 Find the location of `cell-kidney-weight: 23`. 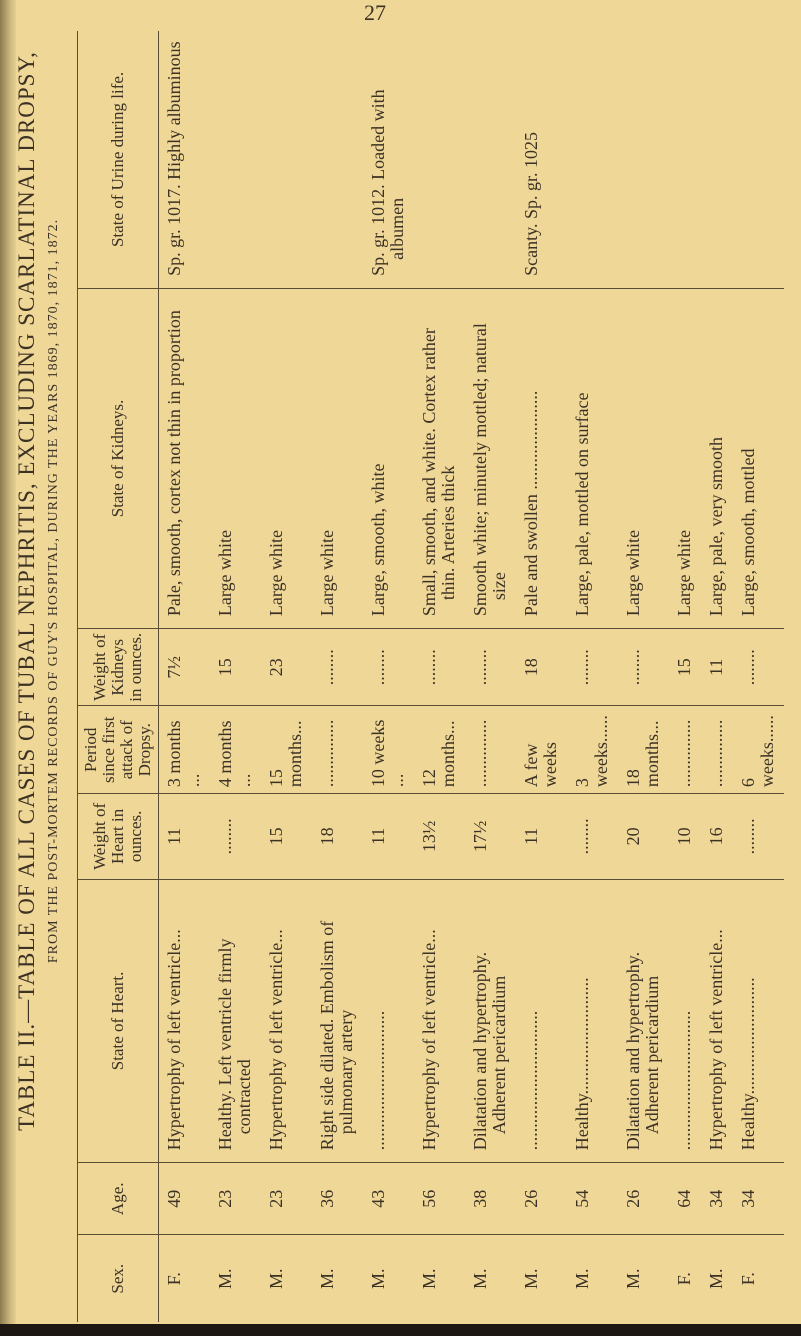

cell-kidney-weight: 23 is located at coordinates (276, 667).